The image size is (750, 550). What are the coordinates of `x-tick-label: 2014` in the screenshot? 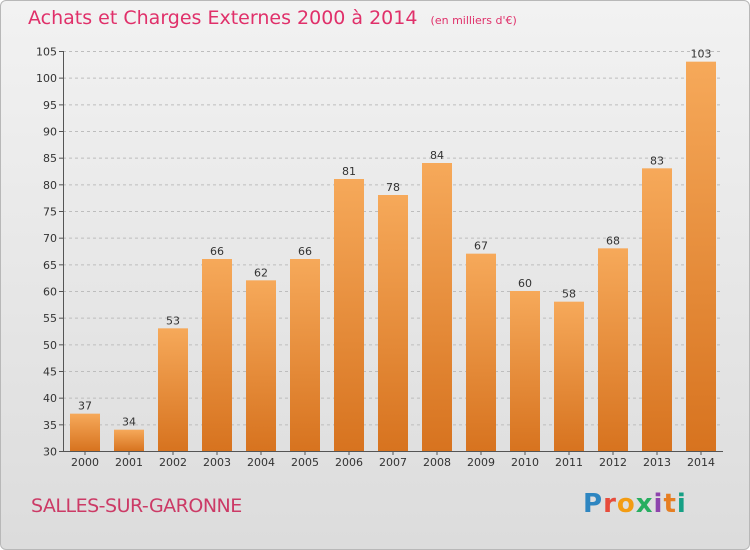 It's located at (701, 462).